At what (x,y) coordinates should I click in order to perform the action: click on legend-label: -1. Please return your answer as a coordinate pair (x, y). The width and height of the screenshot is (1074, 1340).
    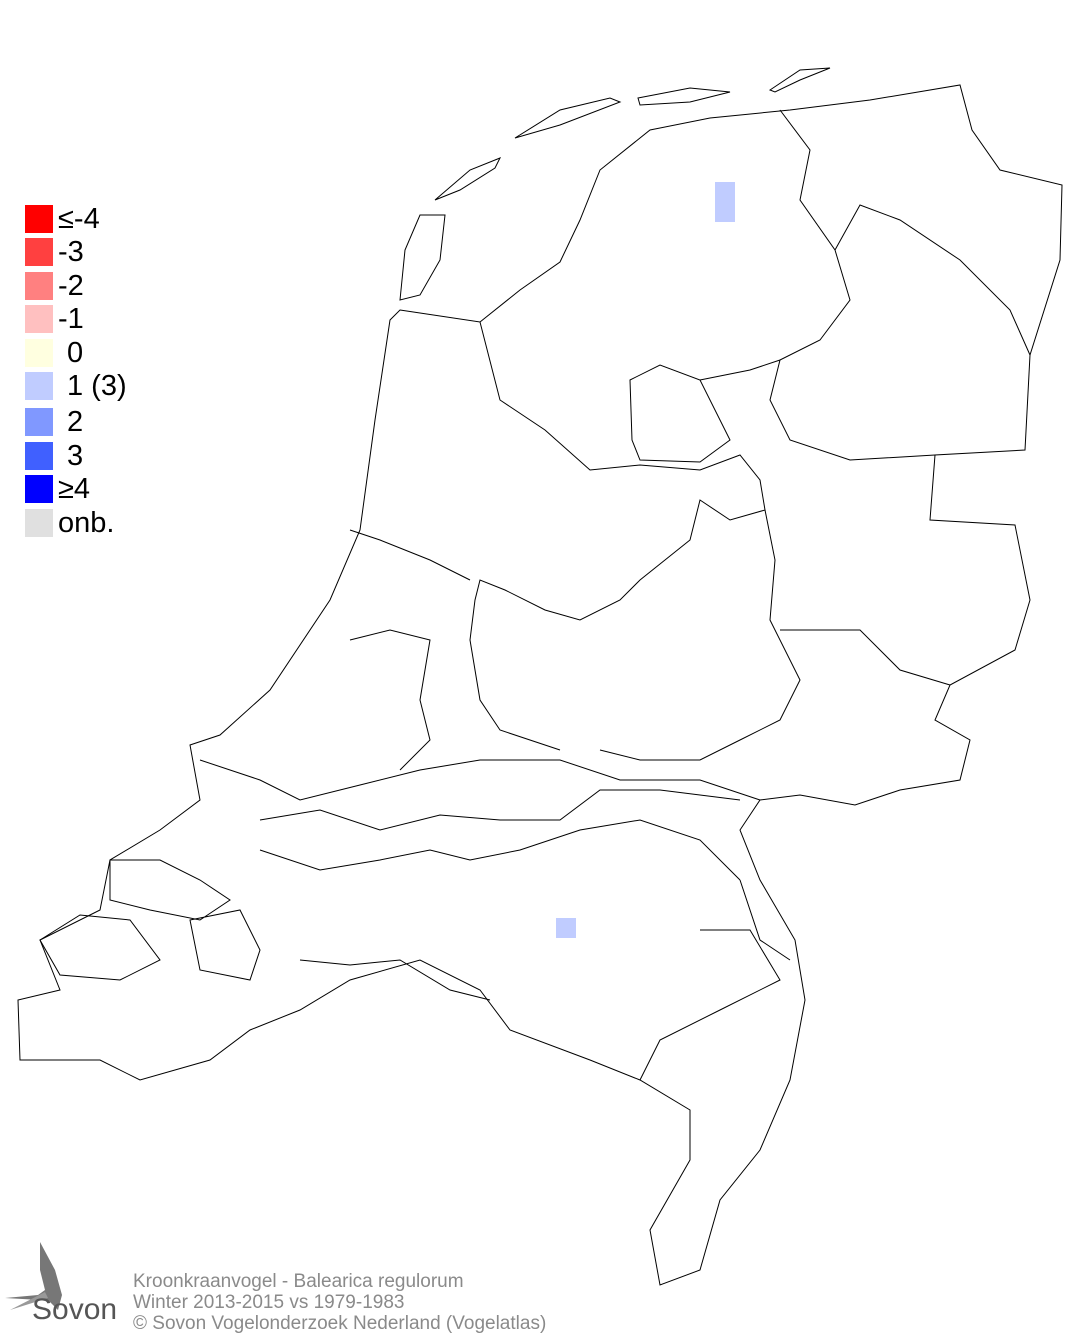
    Looking at the image, I should click on (71, 319).